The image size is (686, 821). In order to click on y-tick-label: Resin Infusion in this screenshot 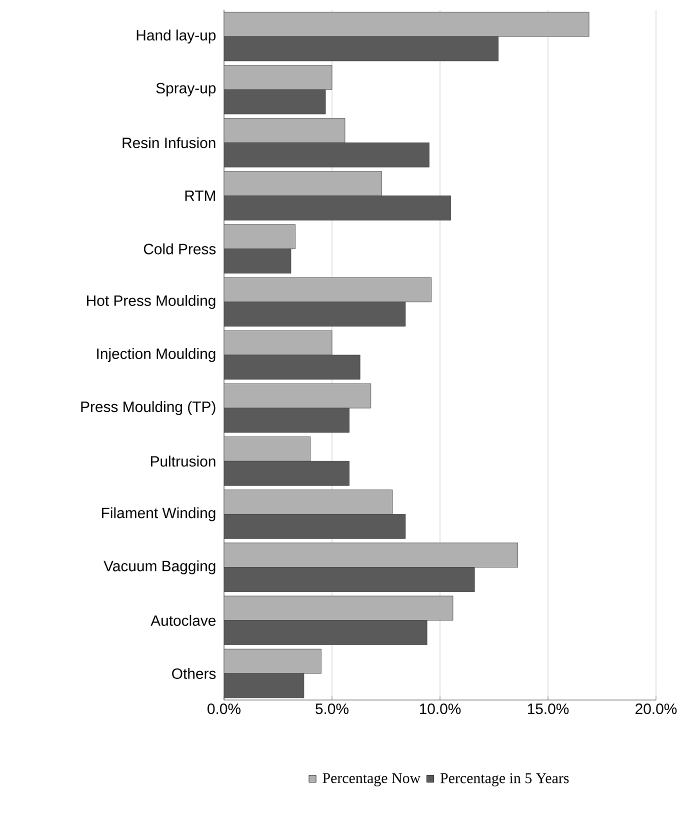, I will do `click(169, 142)`.